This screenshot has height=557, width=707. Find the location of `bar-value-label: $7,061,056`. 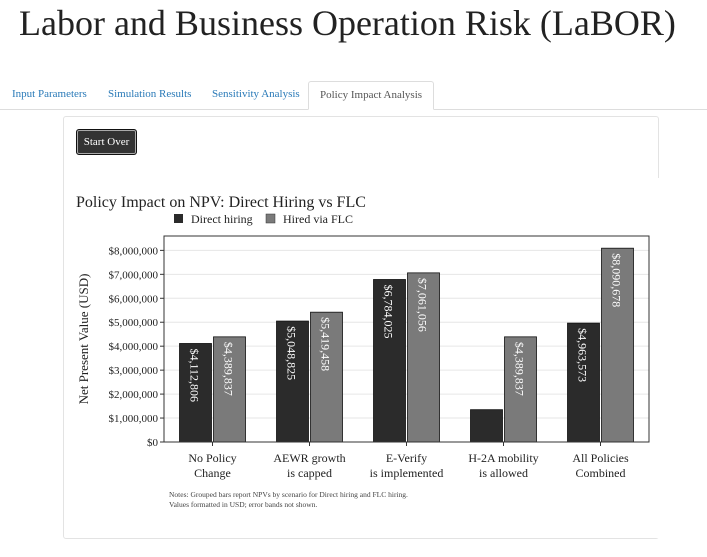

bar-value-label: $7,061,056 is located at coordinates (423, 305).